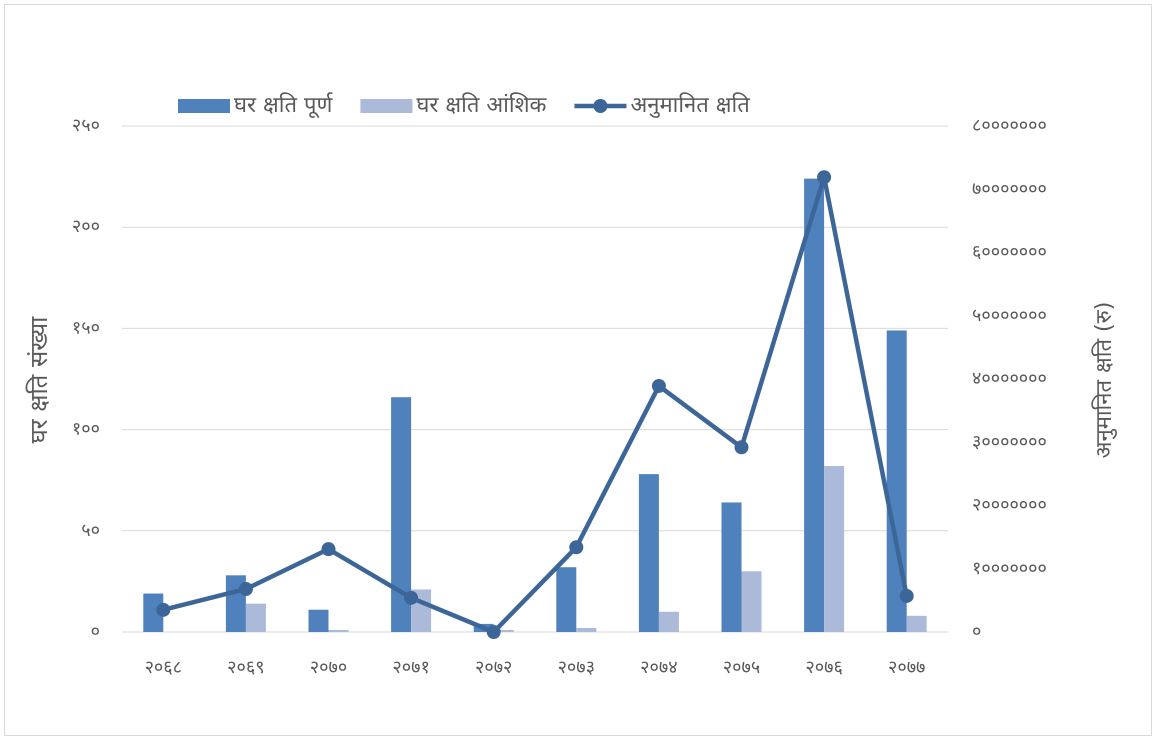 This screenshot has height=740, width=1156. What do you see at coordinates (1009, 568) in the screenshot?
I see `y2-tick-label: १०००००००` at bounding box center [1009, 568].